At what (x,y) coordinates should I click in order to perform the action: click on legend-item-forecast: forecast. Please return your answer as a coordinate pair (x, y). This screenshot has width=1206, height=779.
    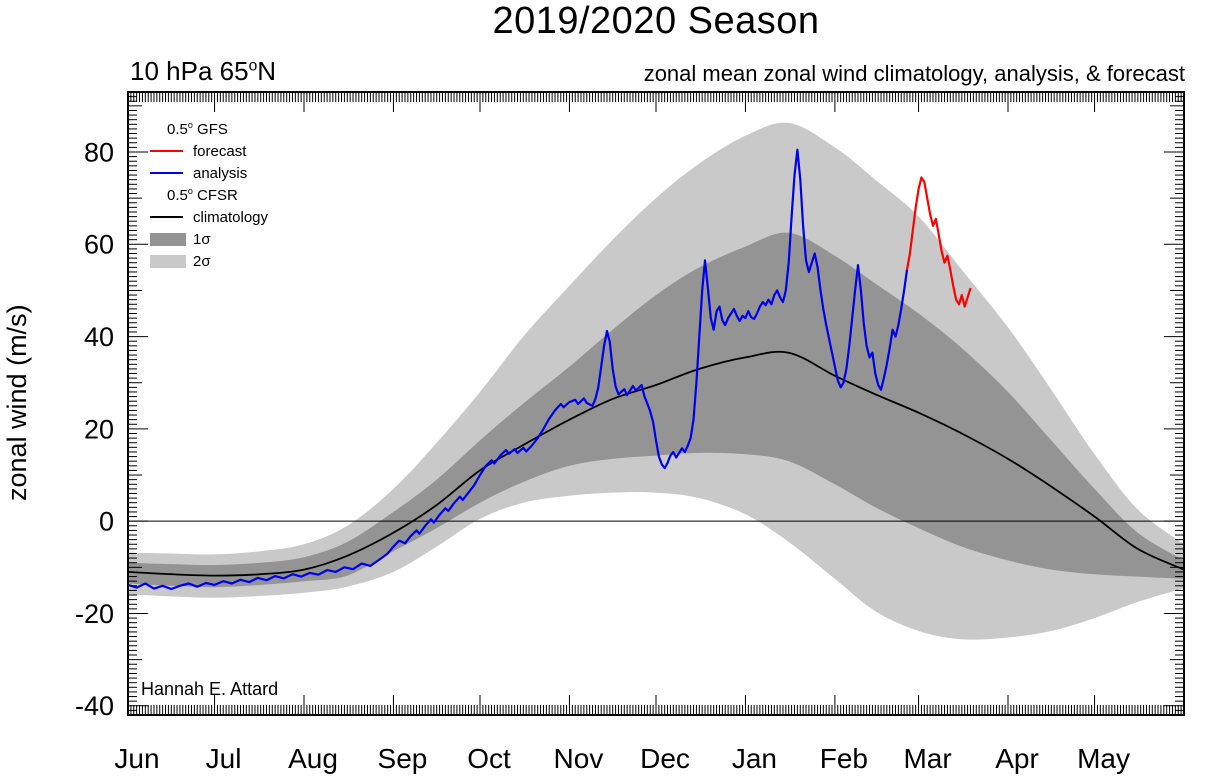
    Looking at the image, I should click on (209, 151).